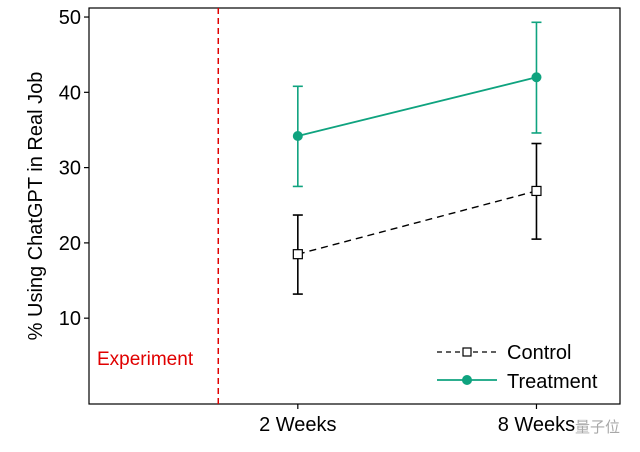 The width and height of the screenshot is (640, 452). I want to click on y-tick-label: 30, so click(70, 169).